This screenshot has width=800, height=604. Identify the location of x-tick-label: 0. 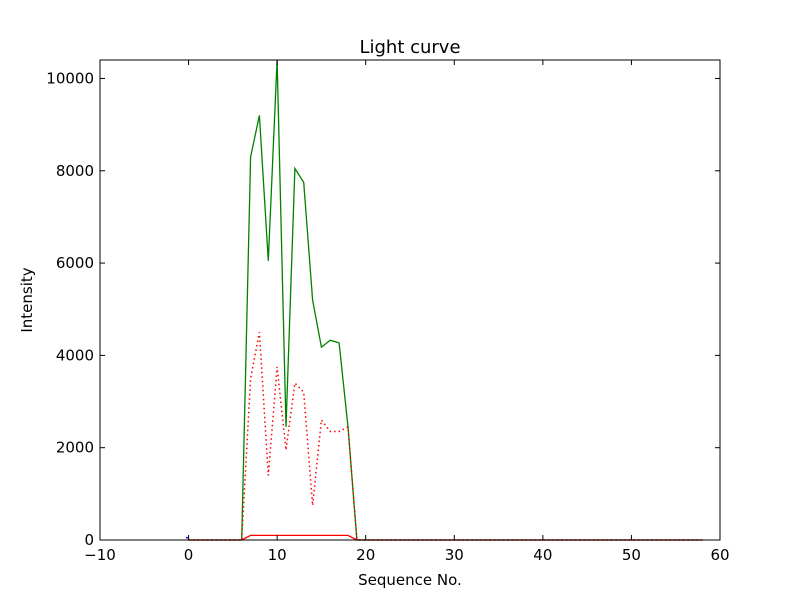
(189, 555).